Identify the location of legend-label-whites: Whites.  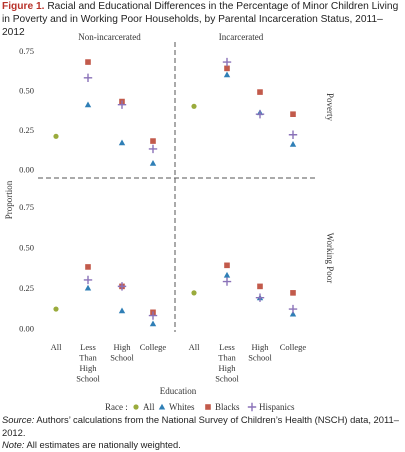
(182, 407).